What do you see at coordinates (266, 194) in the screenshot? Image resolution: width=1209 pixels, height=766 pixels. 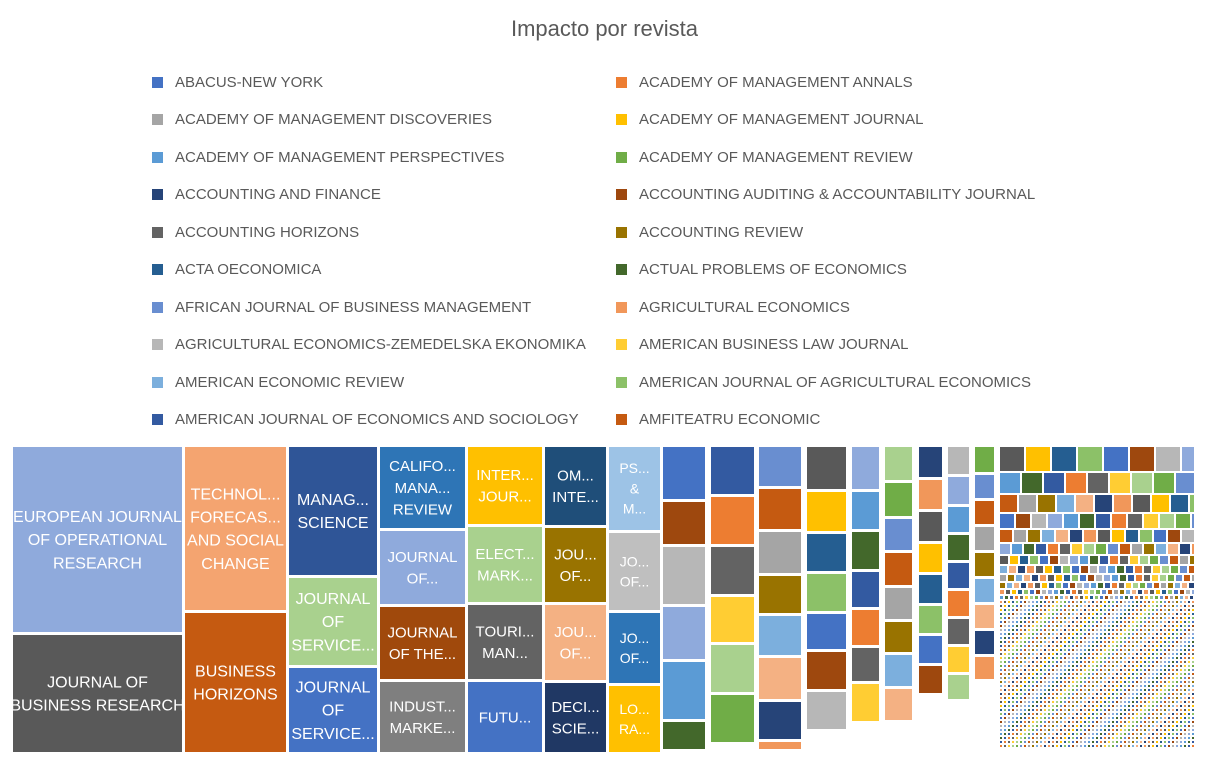 I see `legend-item: ACCOUNTING AND FINANCE` at bounding box center [266, 194].